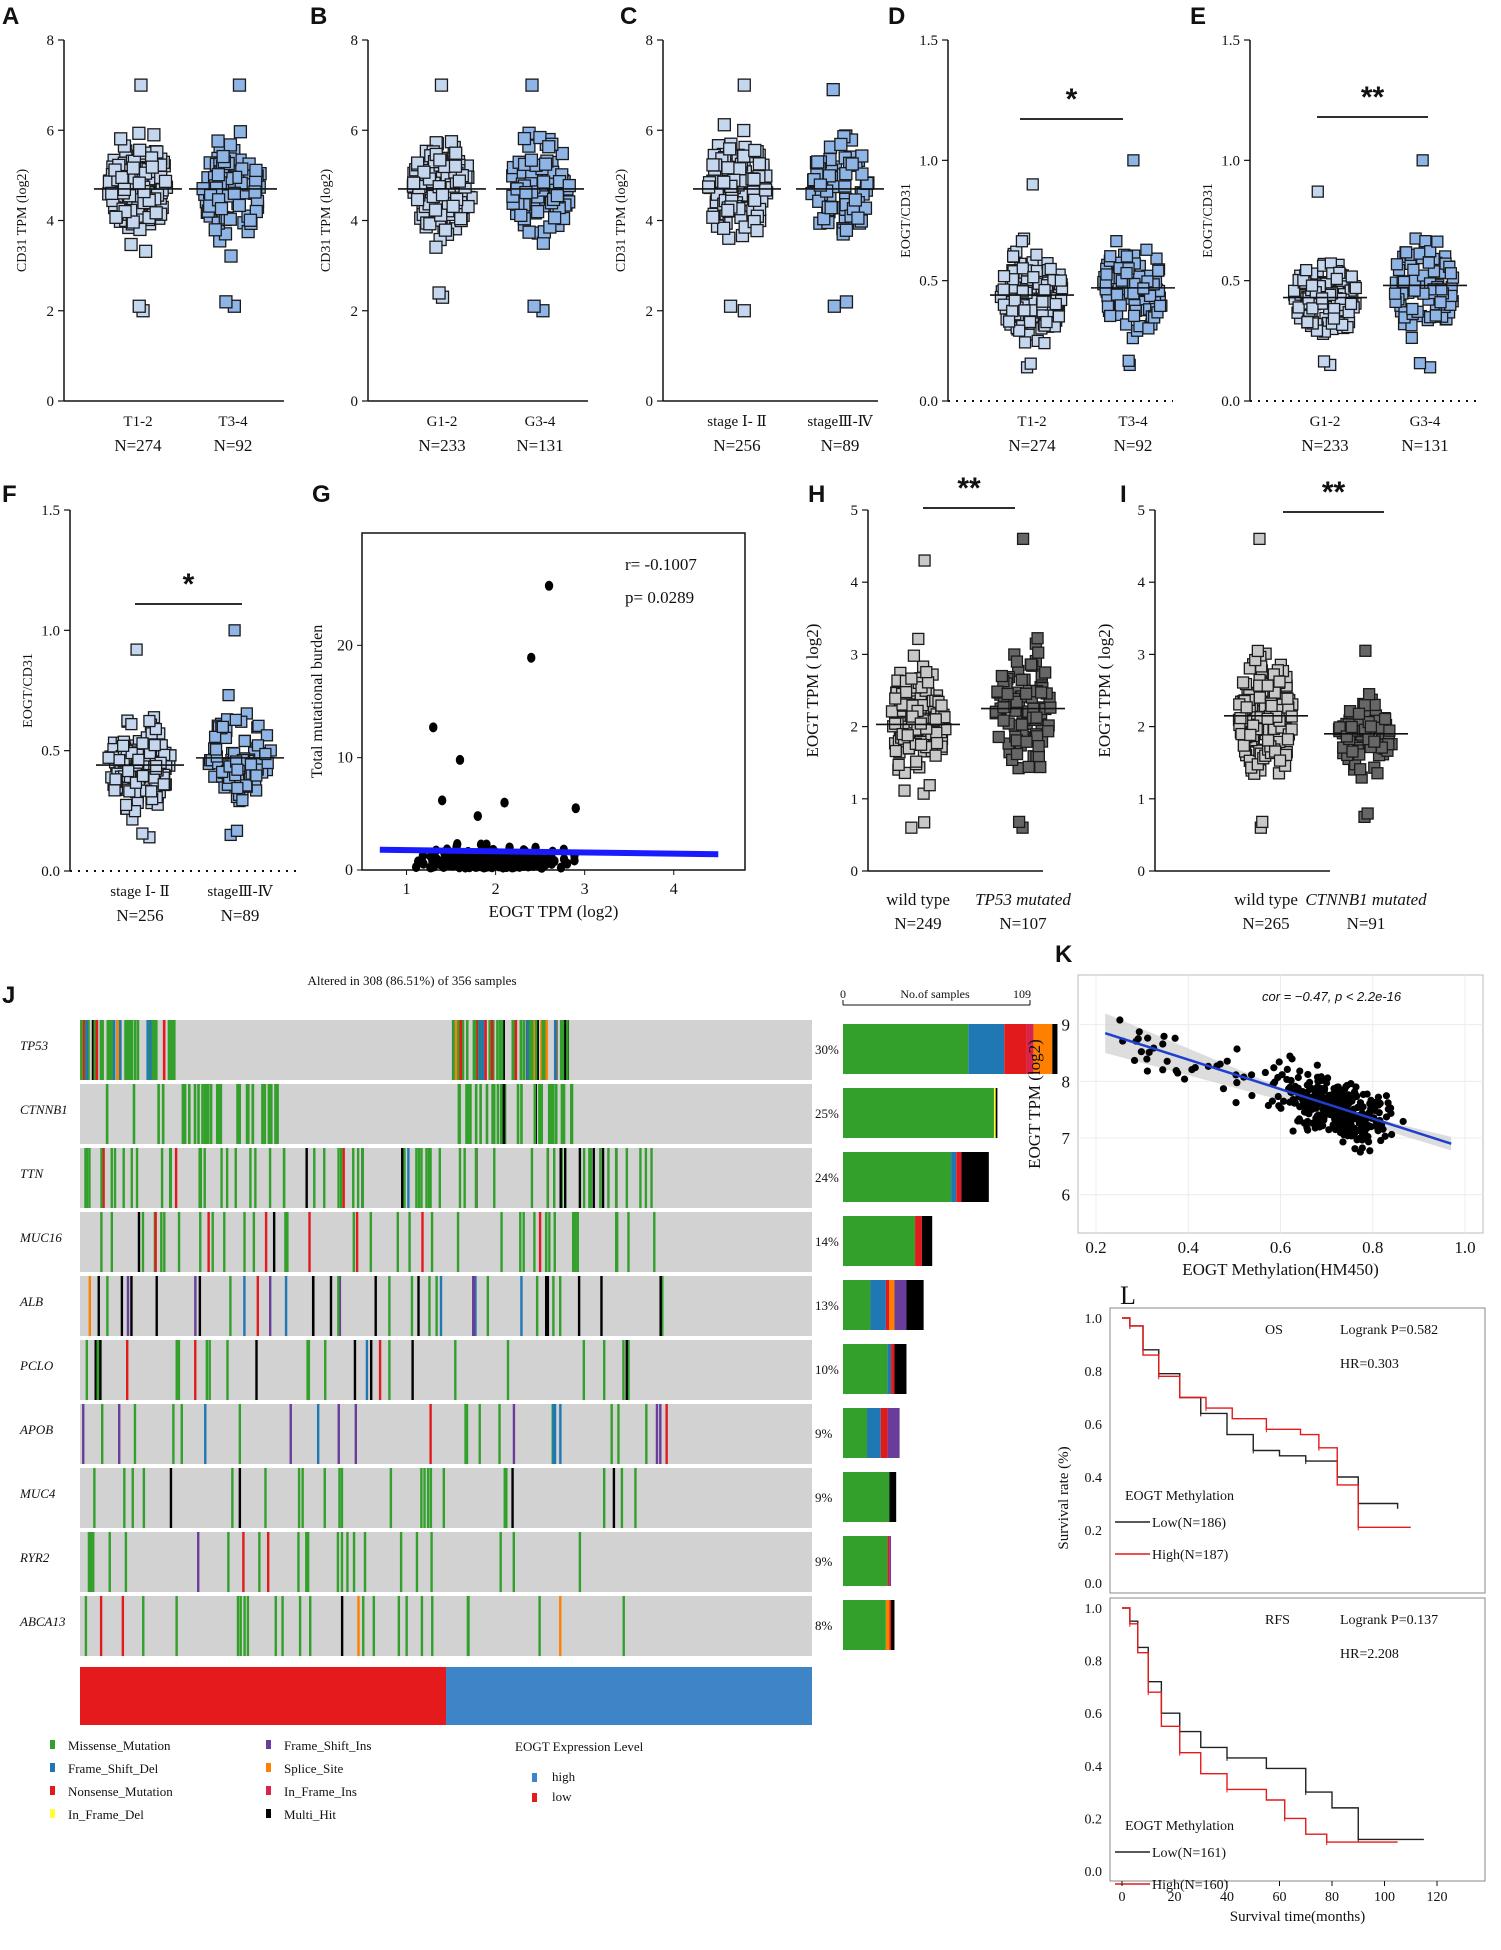 The image size is (1501, 1950). Describe the element at coordinates (539, 445) in the screenshot. I see `x-group-n: N=131` at that location.